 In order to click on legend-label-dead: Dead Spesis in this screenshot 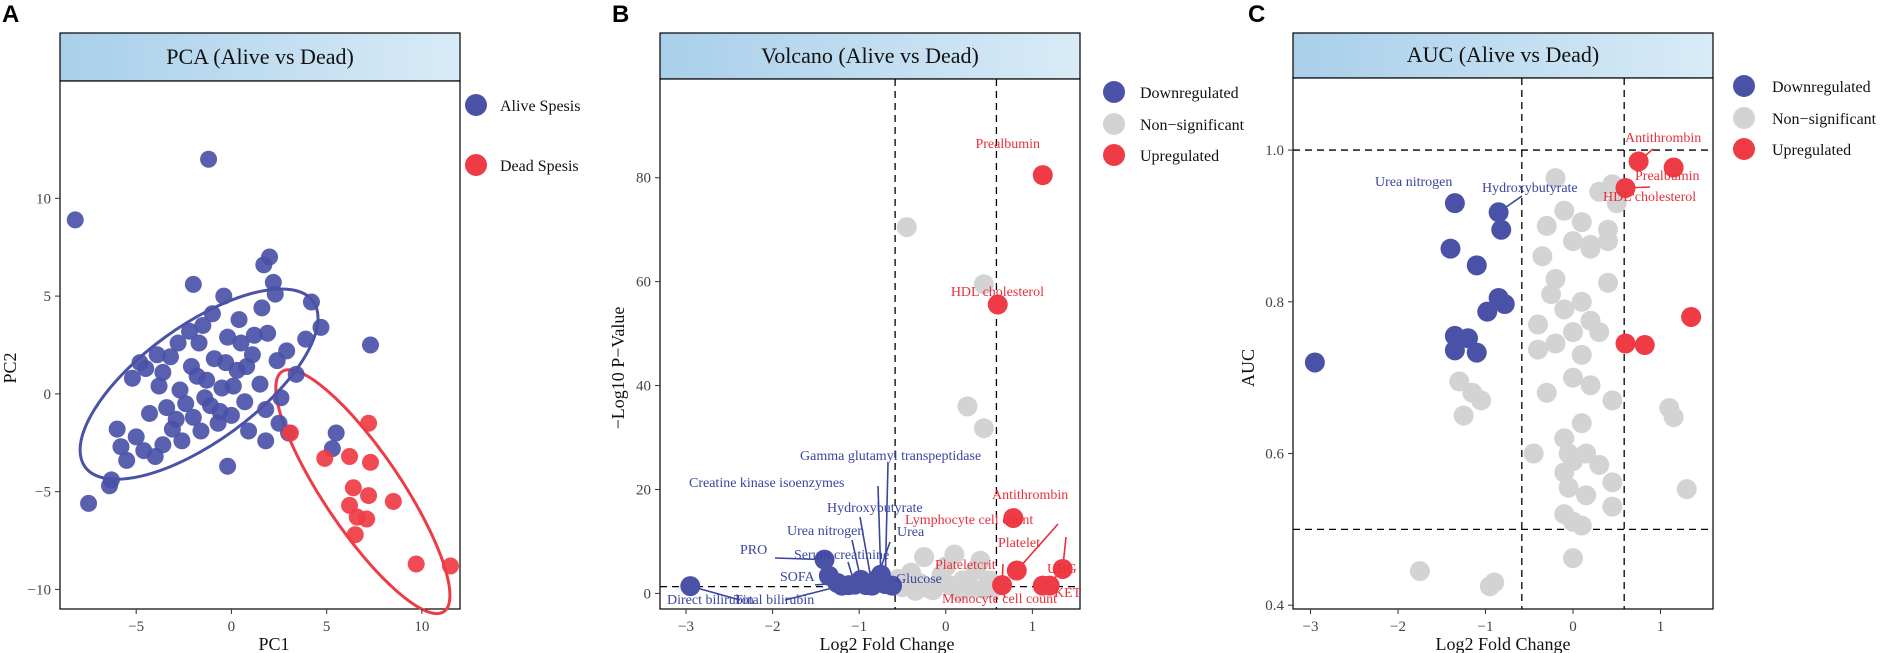, I will do `click(539, 166)`.